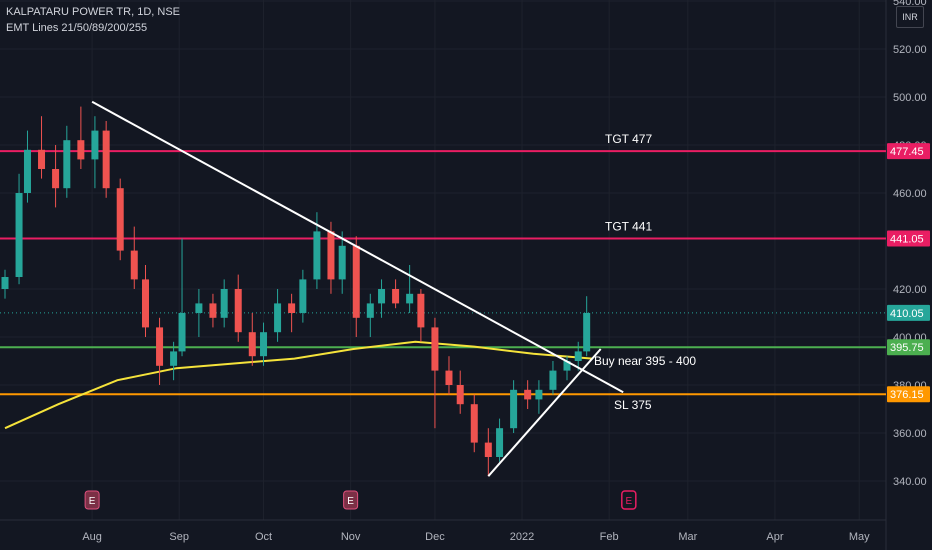  Describe the element at coordinates (522, 537) in the screenshot. I see `x-tick-label: 2022` at that location.